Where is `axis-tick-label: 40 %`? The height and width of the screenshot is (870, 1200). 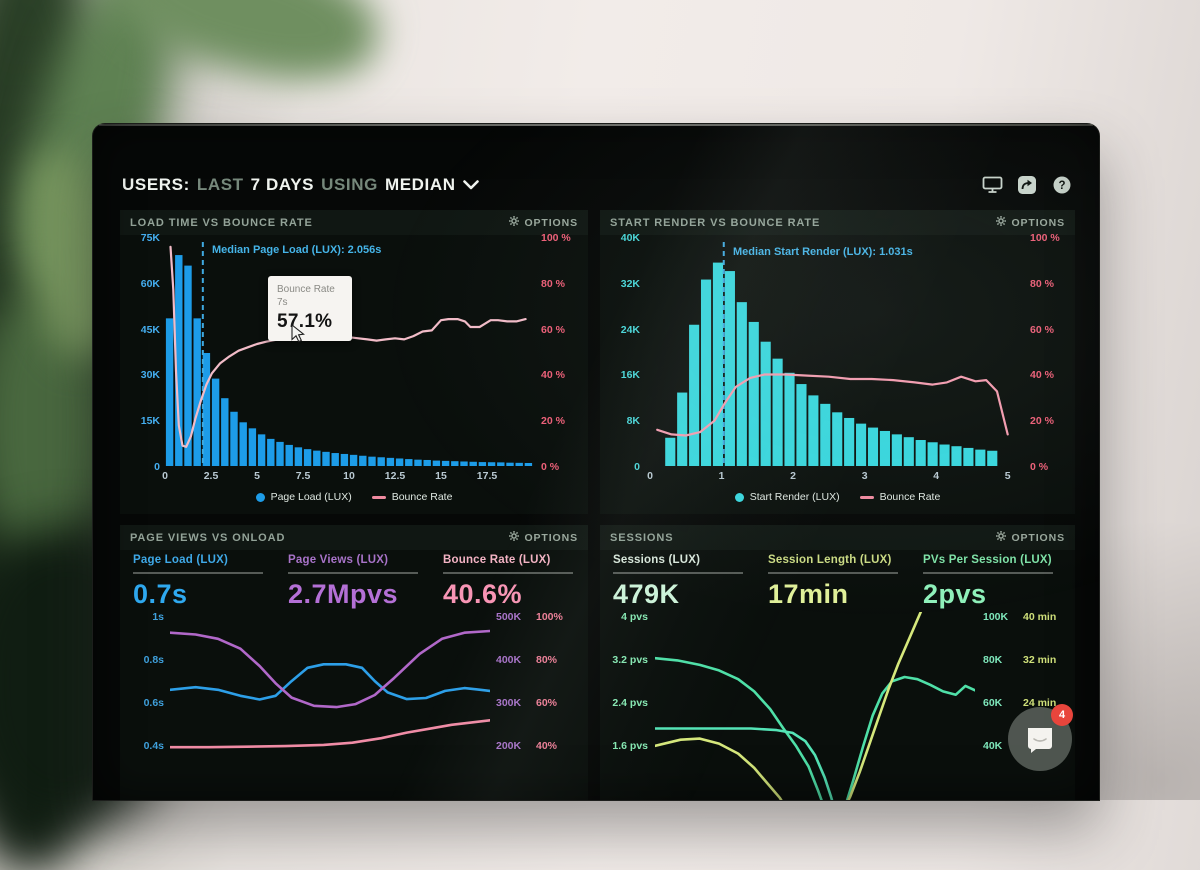 axis-tick-label: 40 % is located at coordinates (553, 375).